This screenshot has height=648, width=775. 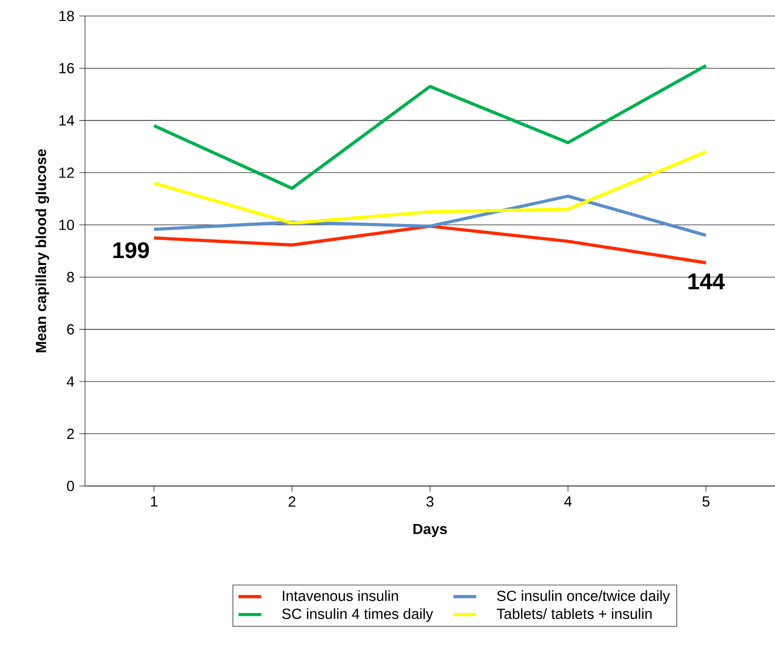 I want to click on x-tick-label: 1, so click(x=154, y=501).